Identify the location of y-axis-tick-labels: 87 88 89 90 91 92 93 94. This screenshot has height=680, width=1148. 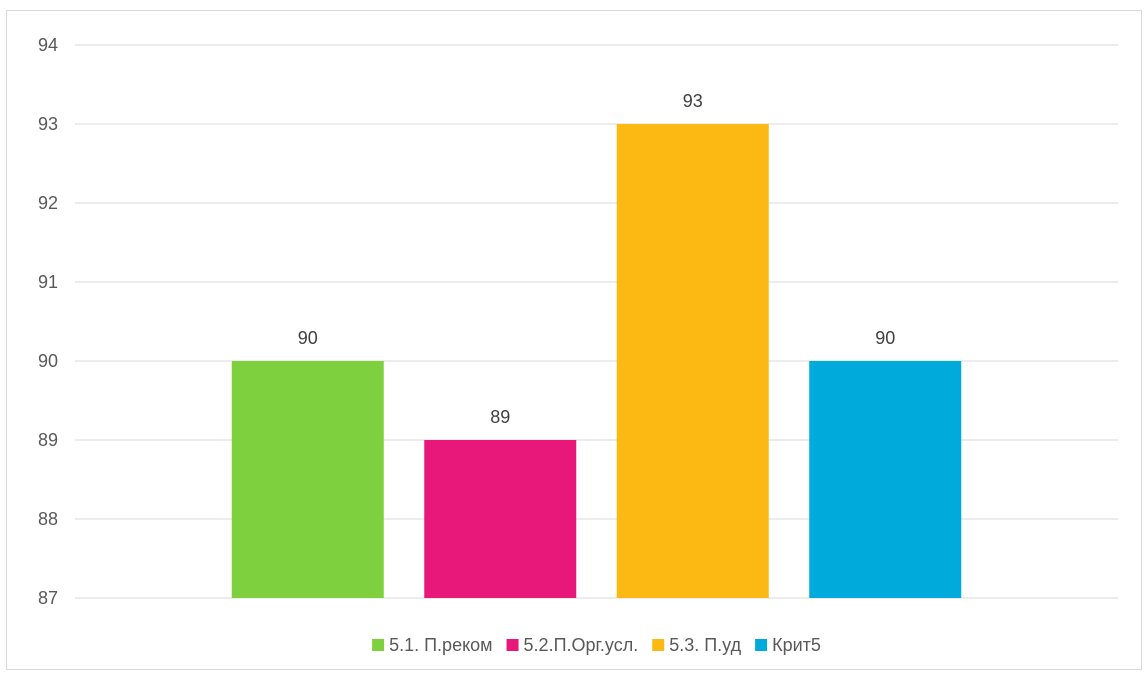
(48, 321).